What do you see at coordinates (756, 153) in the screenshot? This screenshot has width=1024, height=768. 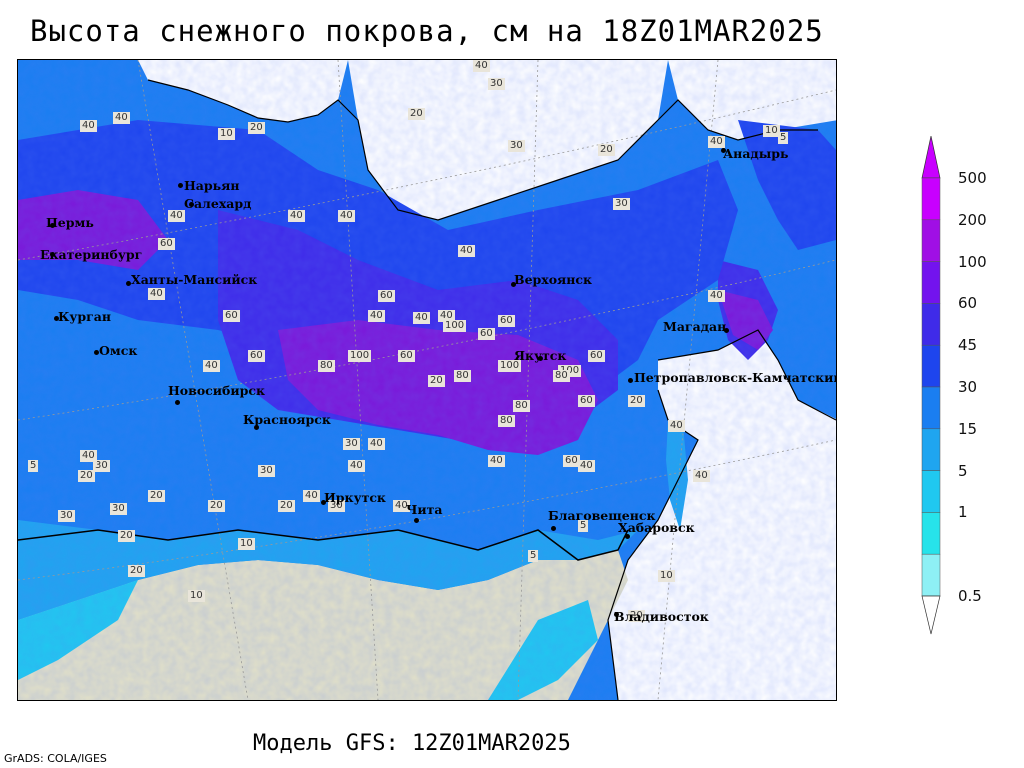 I see `city-anadyr: Анадырь` at bounding box center [756, 153].